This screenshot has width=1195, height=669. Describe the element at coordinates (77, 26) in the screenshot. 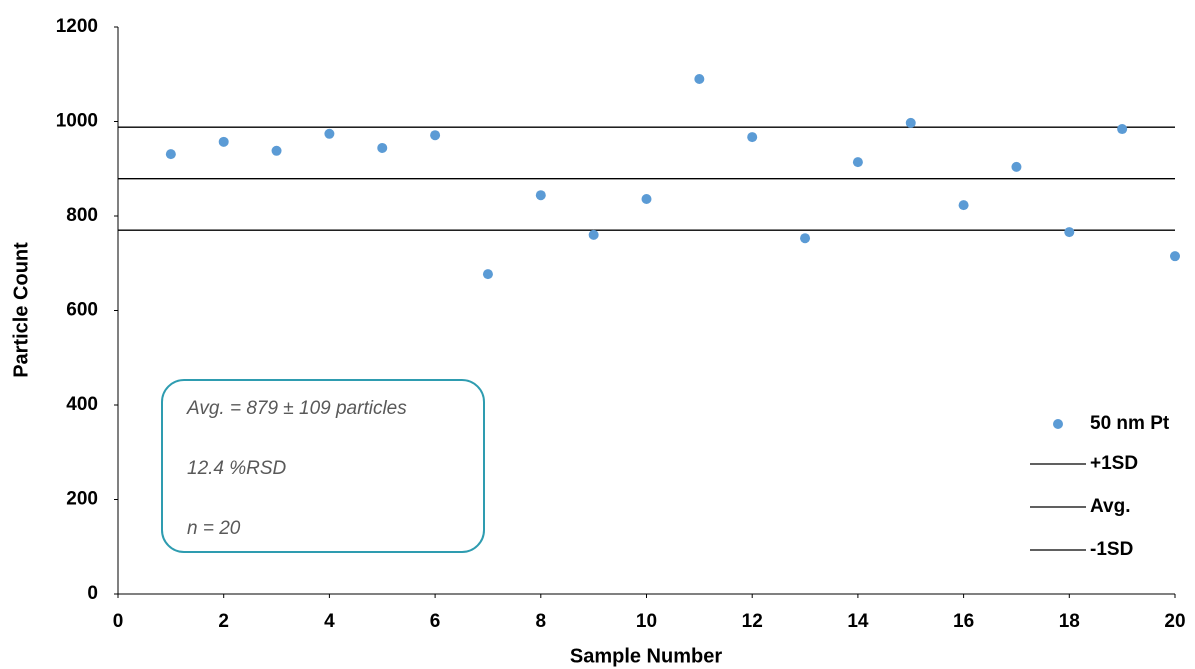

I see `y-tick-label: 1200` at that location.